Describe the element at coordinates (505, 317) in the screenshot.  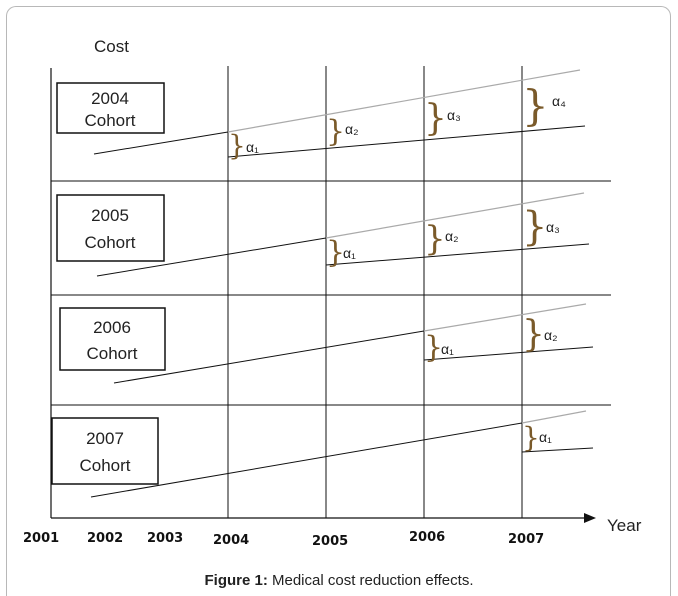
I see `projected-cost-line` at that location.